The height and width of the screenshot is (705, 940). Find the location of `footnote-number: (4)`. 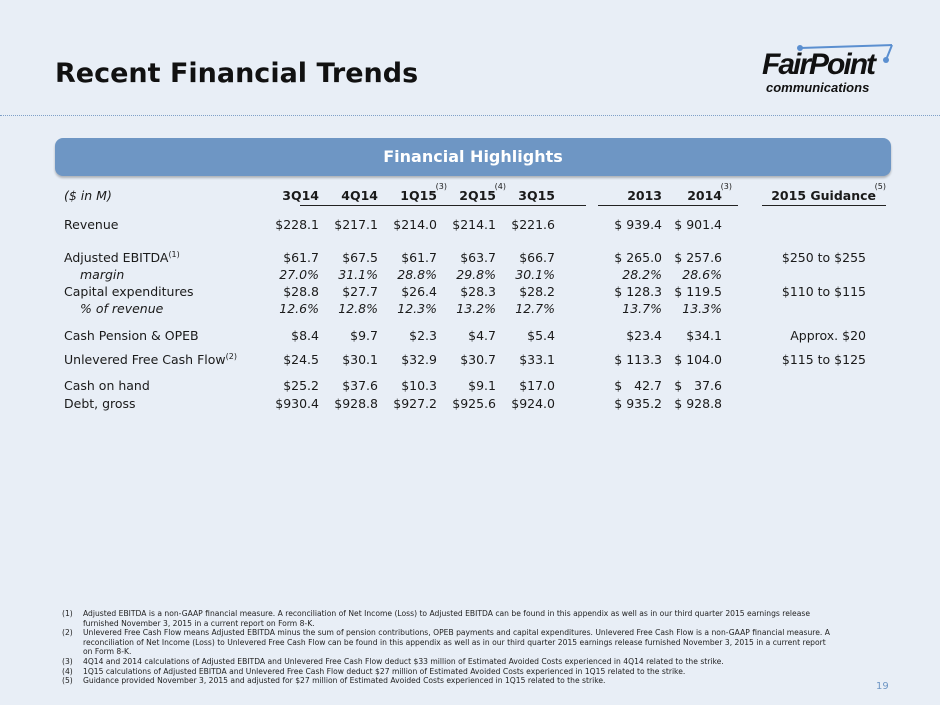

footnote-number: (4) is located at coordinates (67, 671).